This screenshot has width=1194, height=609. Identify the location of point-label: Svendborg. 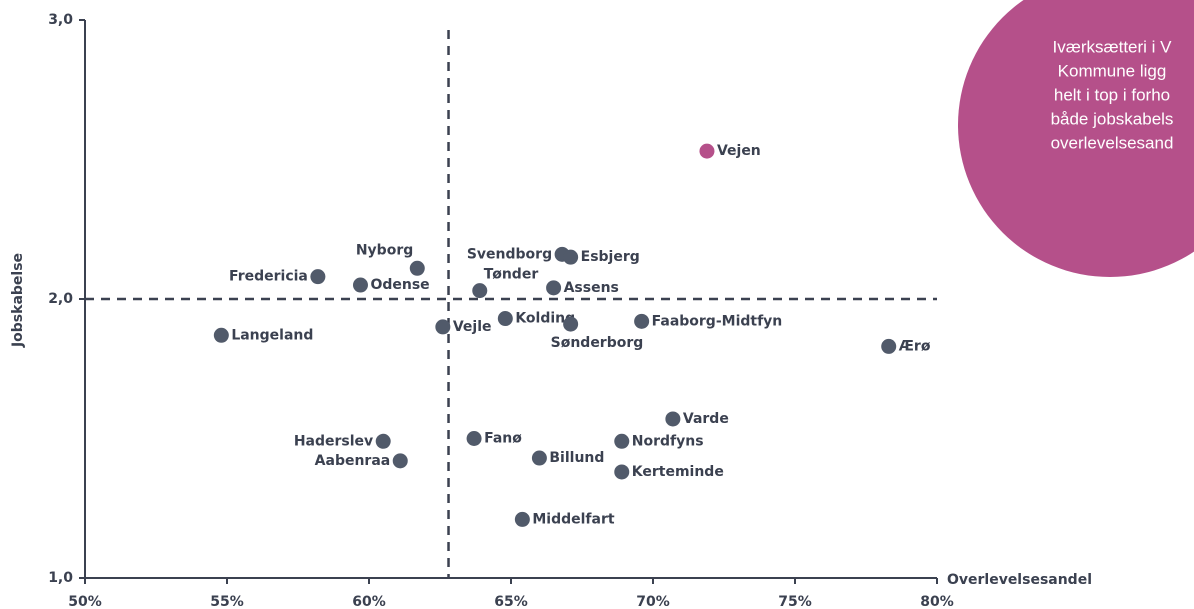
(509, 254).